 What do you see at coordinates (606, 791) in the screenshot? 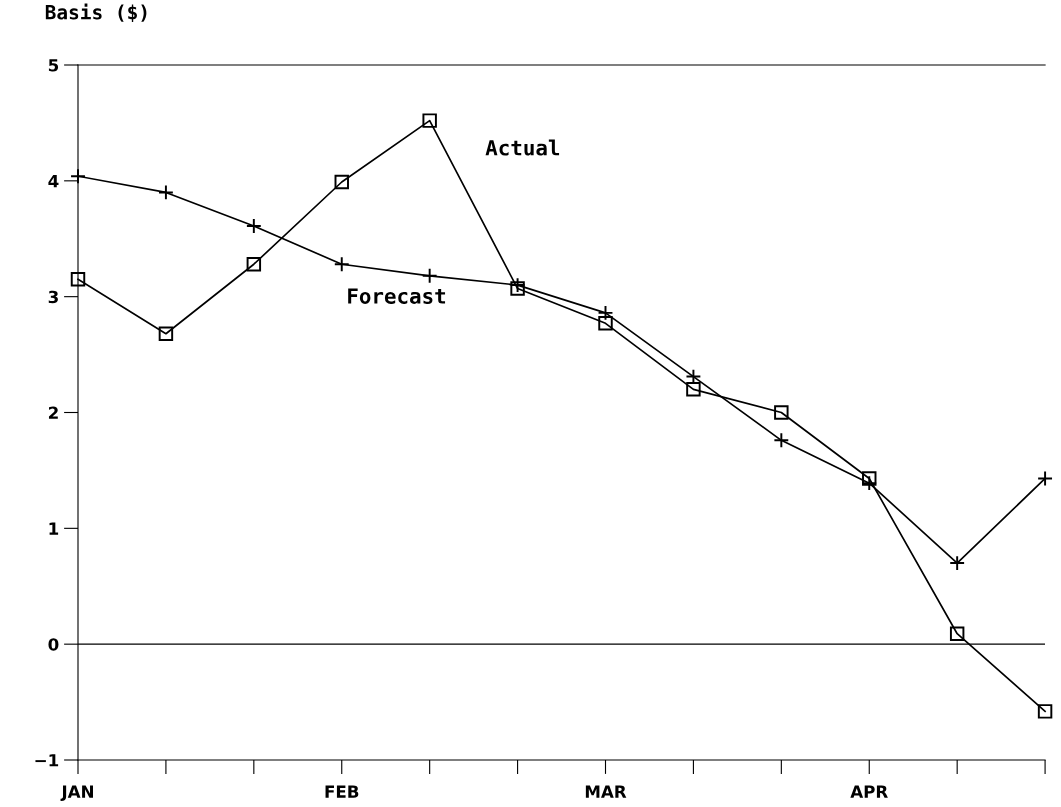
I see `x-tick-label: MAR` at bounding box center [606, 791].